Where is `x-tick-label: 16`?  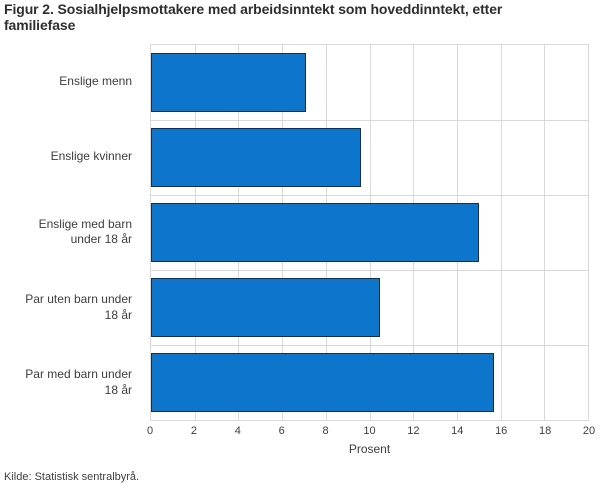 x-tick-label: 16 is located at coordinates (501, 431).